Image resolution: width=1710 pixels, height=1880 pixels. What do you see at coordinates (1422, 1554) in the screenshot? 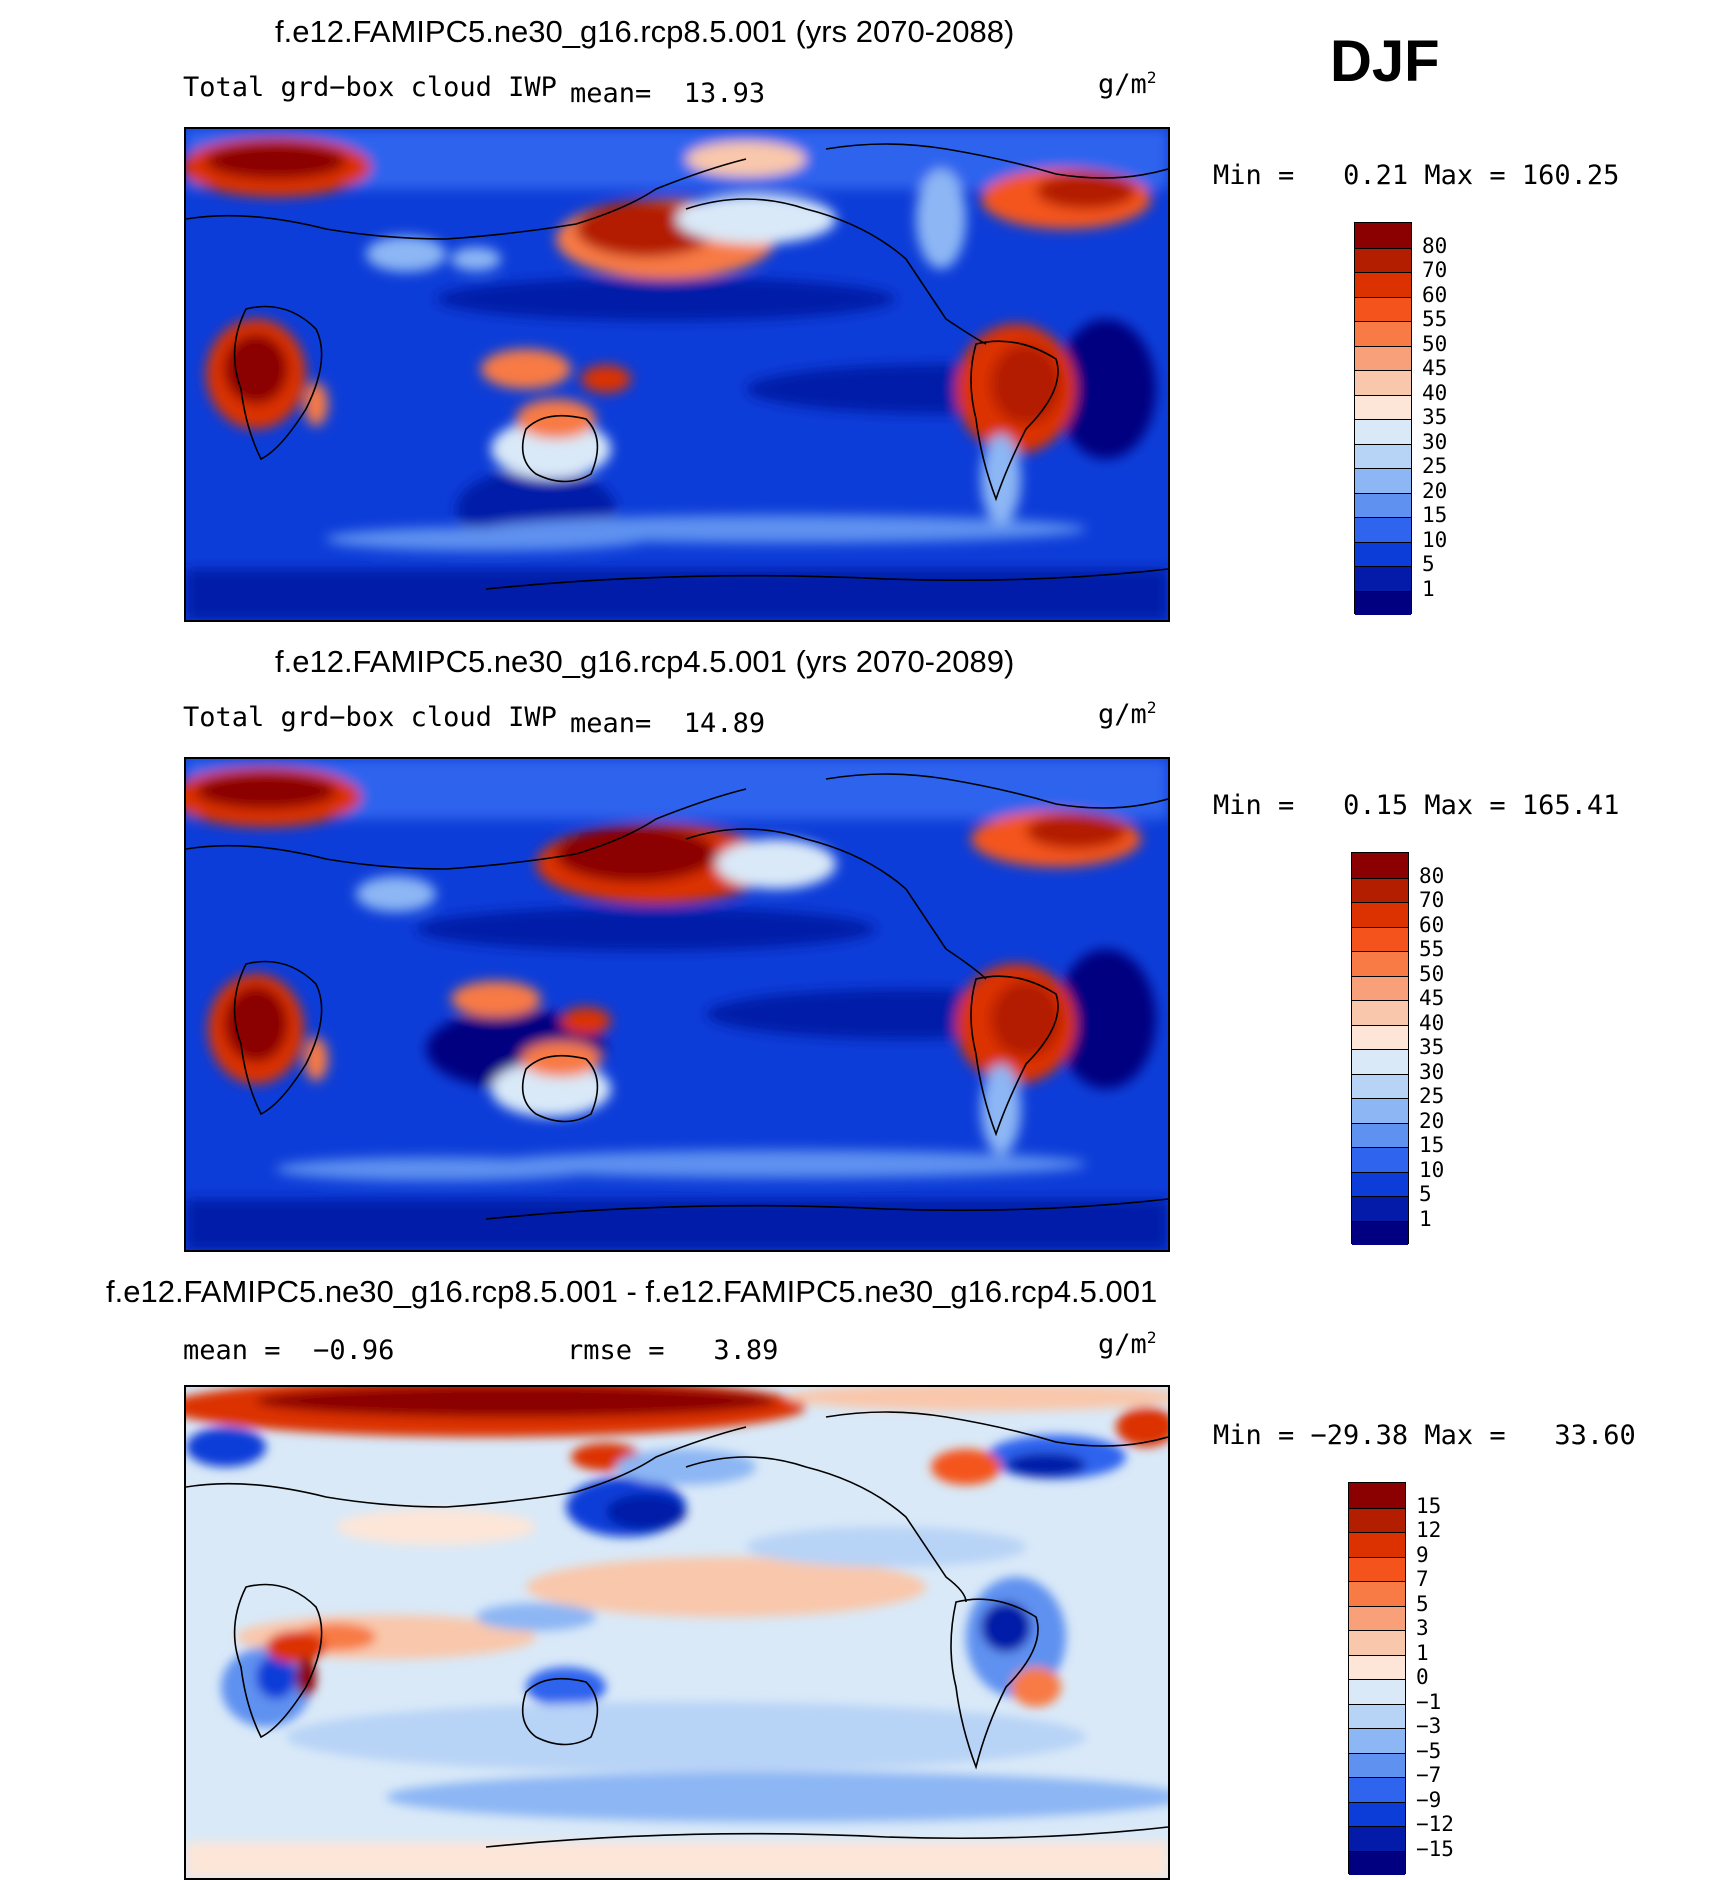
I see `colorbar-level-label: 9` at bounding box center [1422, 1554].